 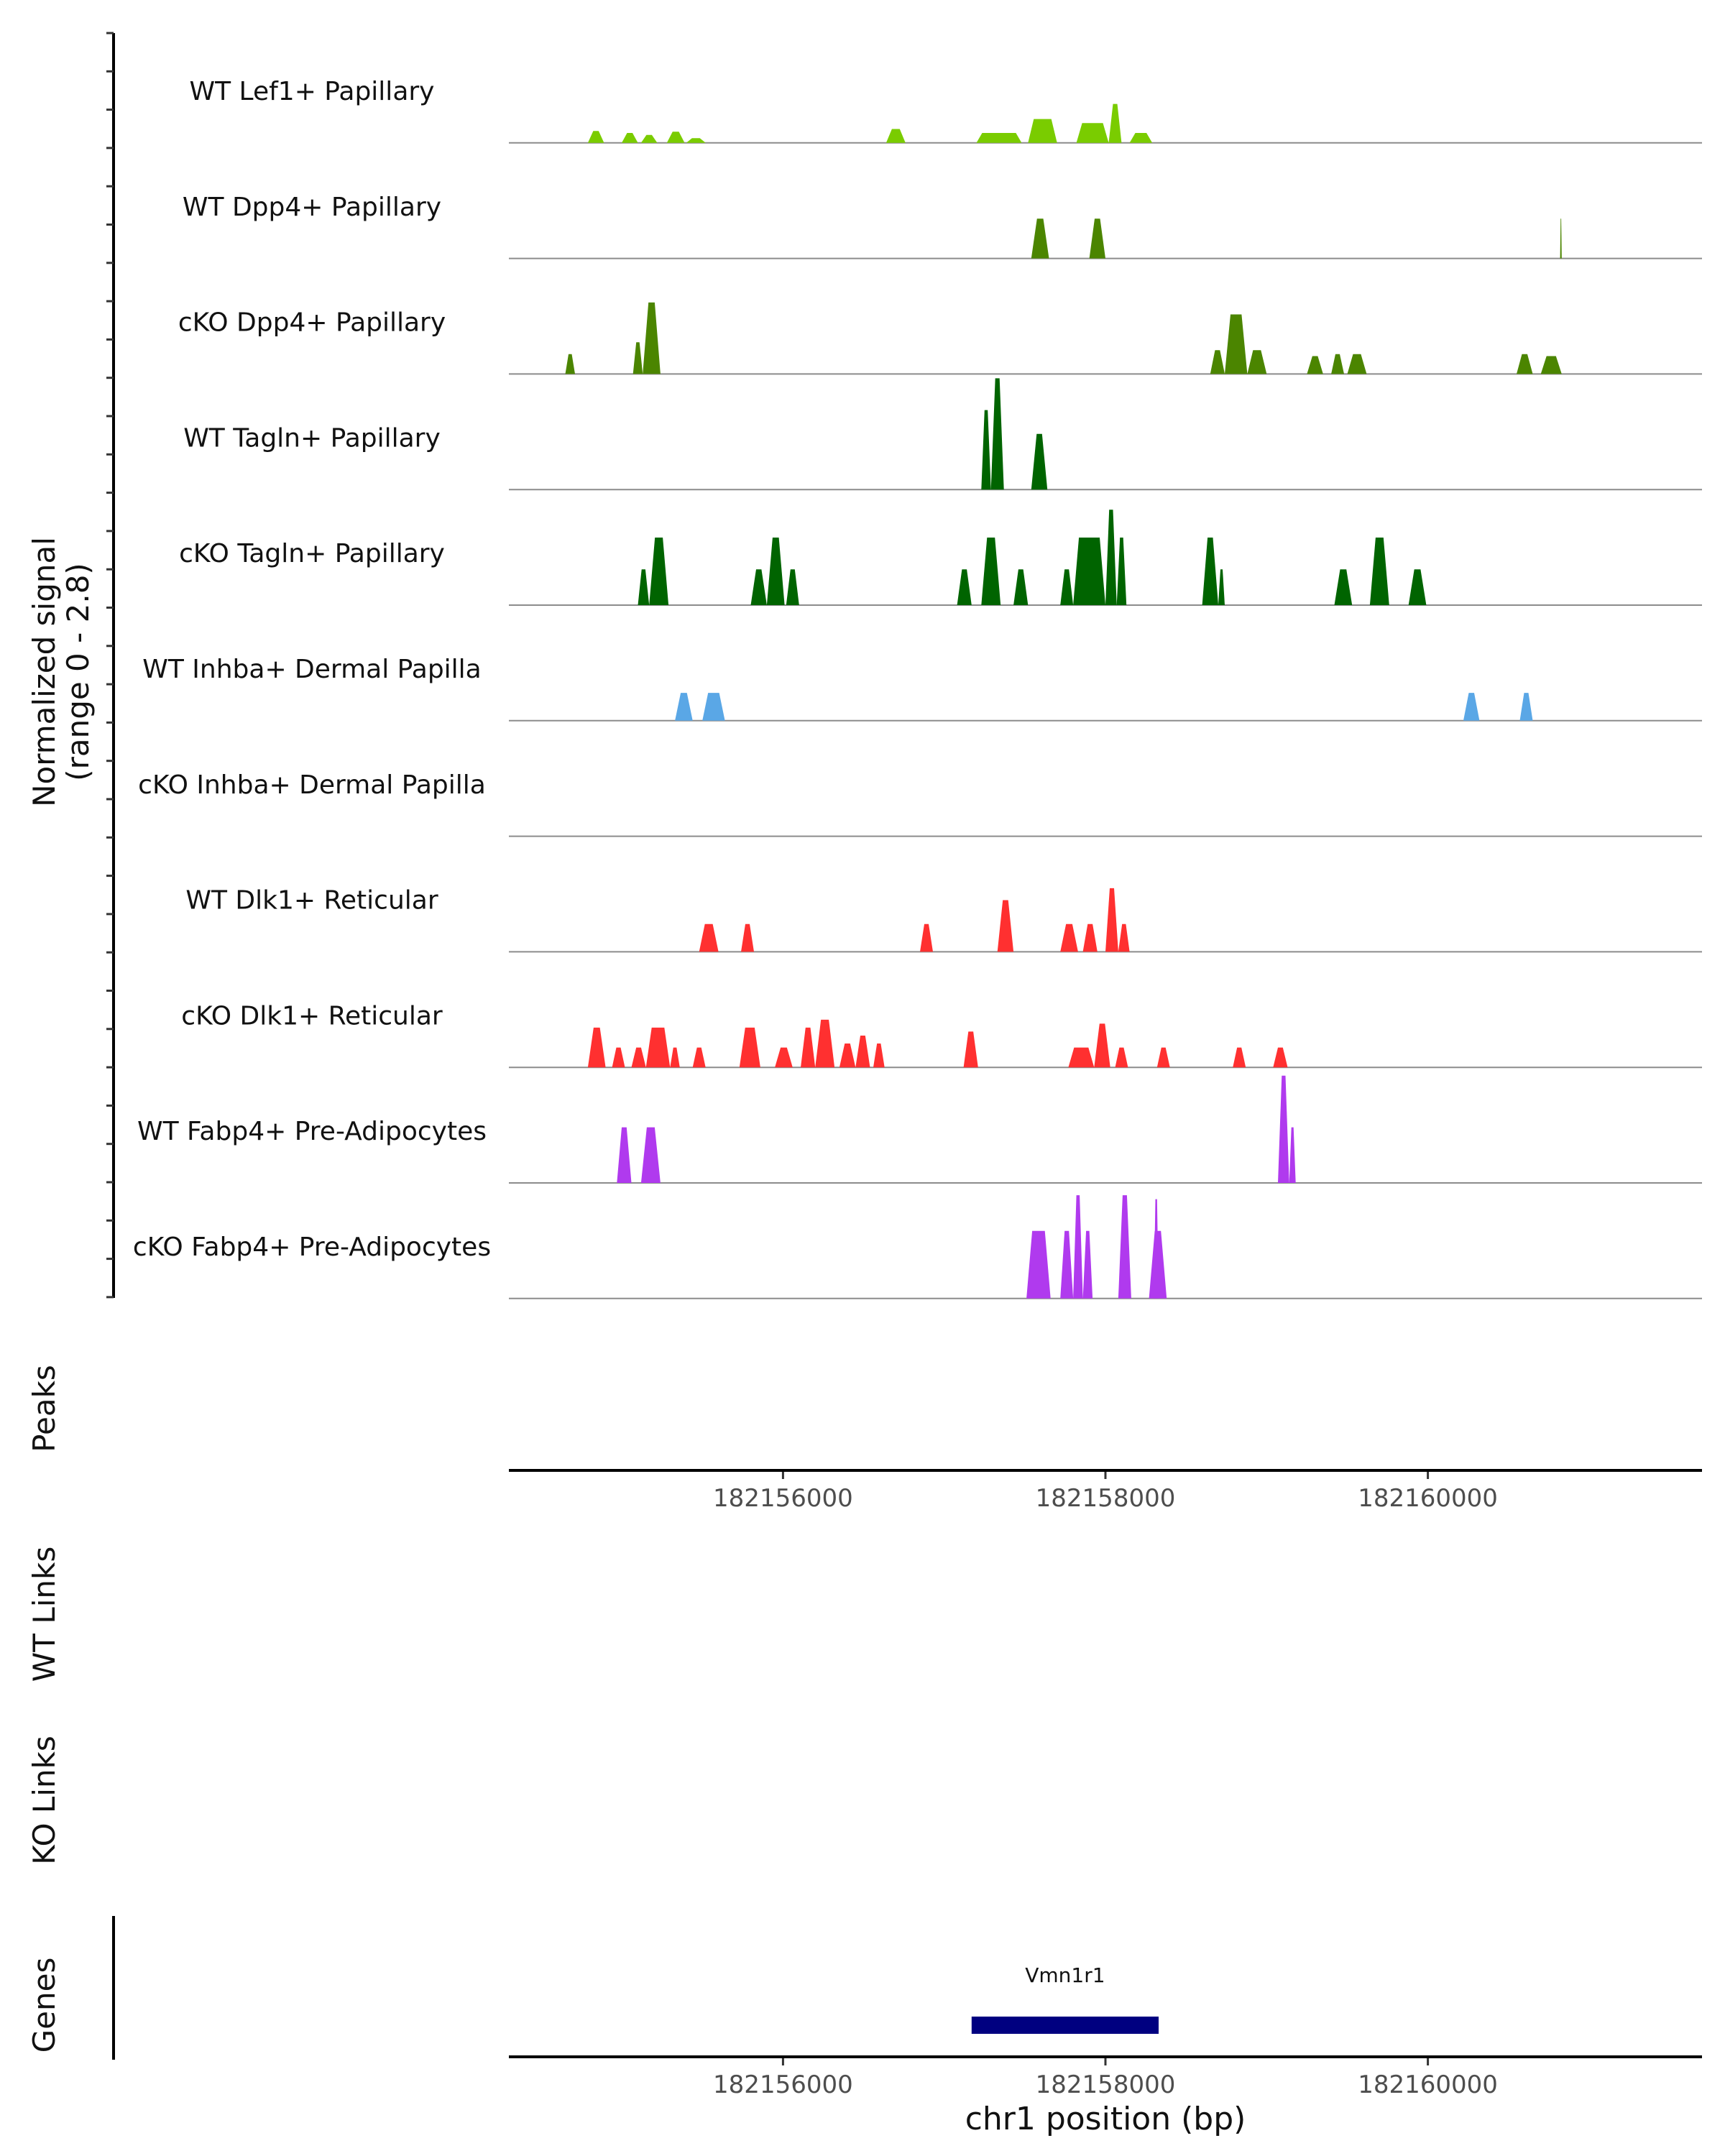 What do you see at coordinates (312, 1247) in the screenshot?
I see `track-label: cKO Fabp4+ Pre-Adipocytes` at bounding box center [312, 1247].